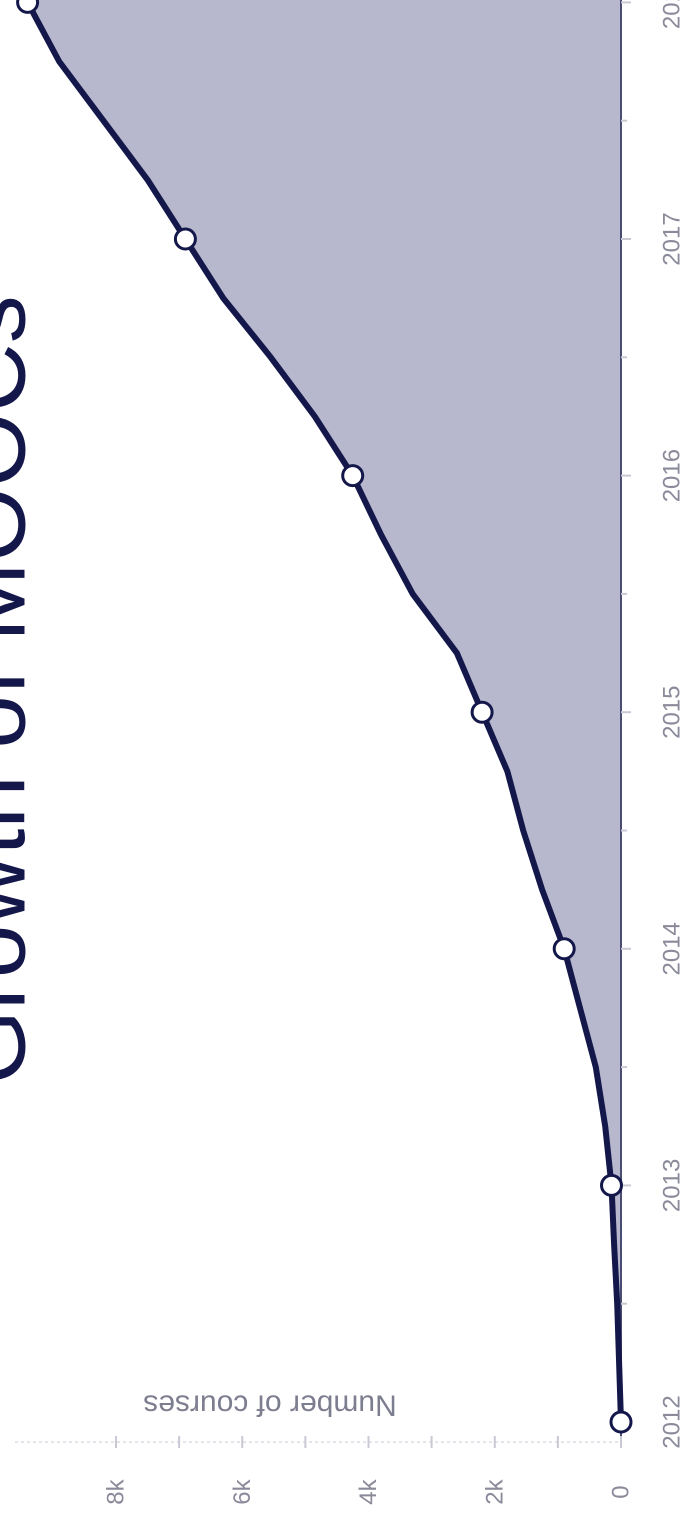 The width and height of the screenshot is (689, 1533). Describe the element at coordinates (672, 475) in the screenshot. I see `x-tick-label: 2016` at that location.